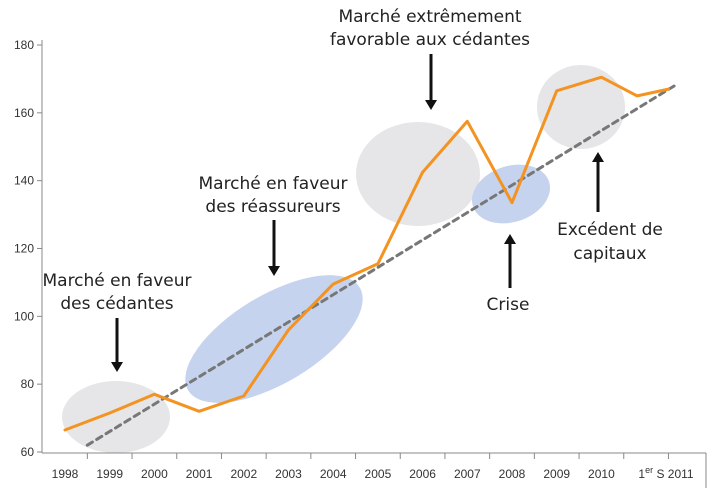 The height and width of the screenshot is (490, 712). I want to click on x-tick-label: 2003, so click(288, 474).